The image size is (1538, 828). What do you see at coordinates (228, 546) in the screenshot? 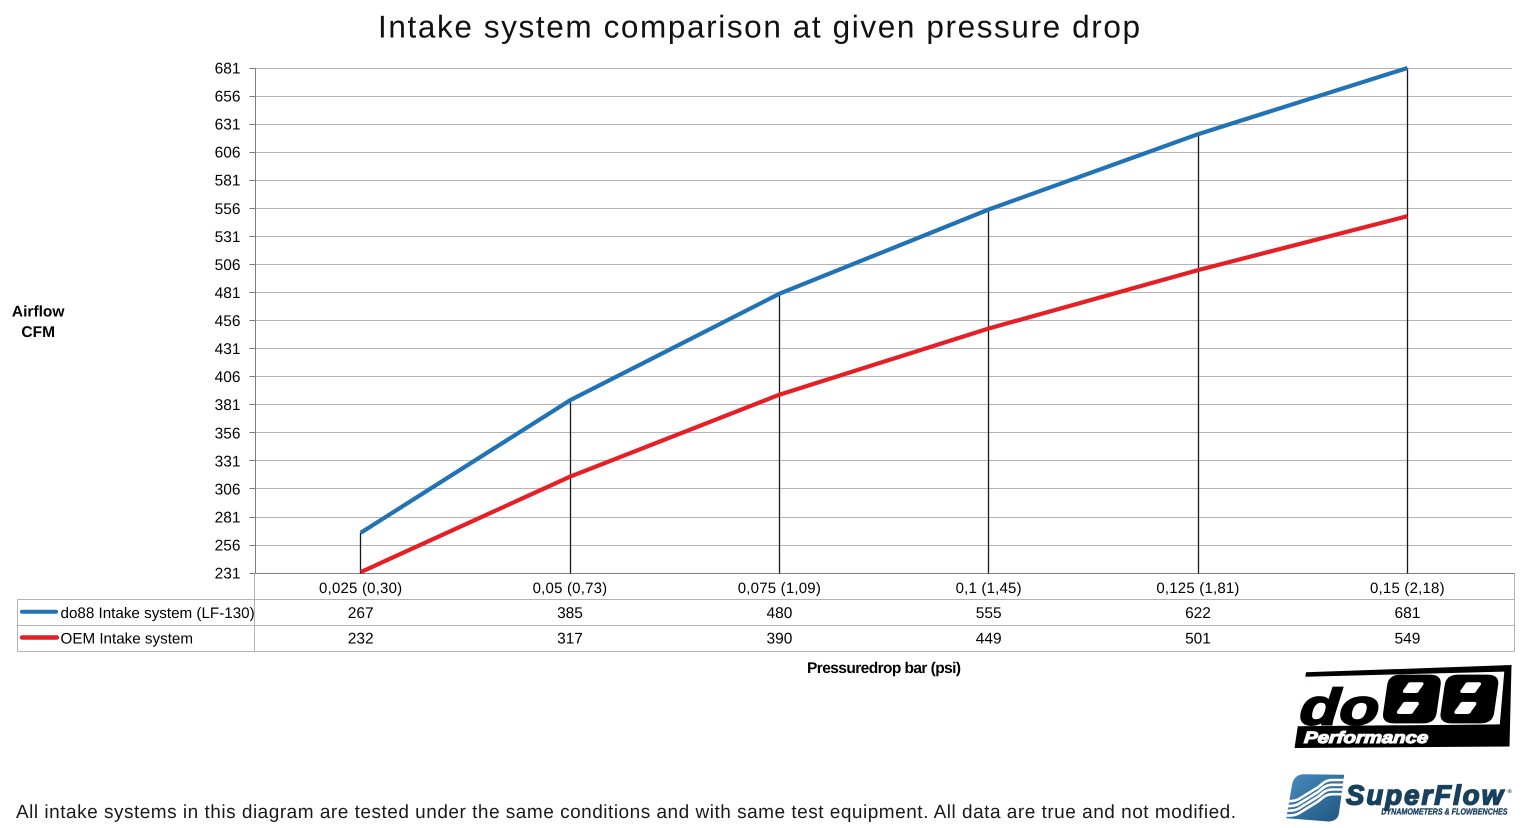
I see `svg-text: 256` at bounding box center [228, 546].